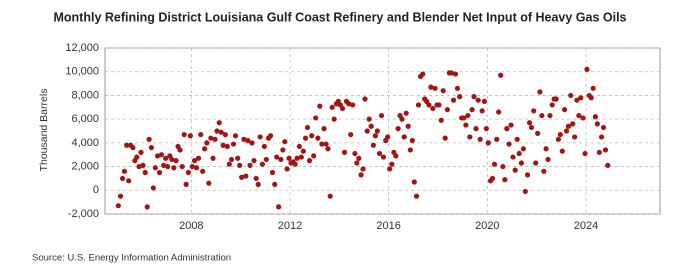  What do you see at coordinates (586, 226) in the screenshot?
I see `x-tick-label: 2024` at bounding box center [586, 226].